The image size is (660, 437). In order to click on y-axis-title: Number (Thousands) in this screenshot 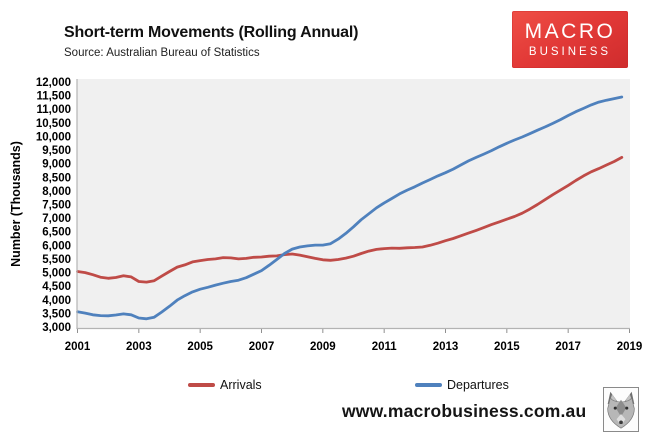, I will do `click(16, 204)`.